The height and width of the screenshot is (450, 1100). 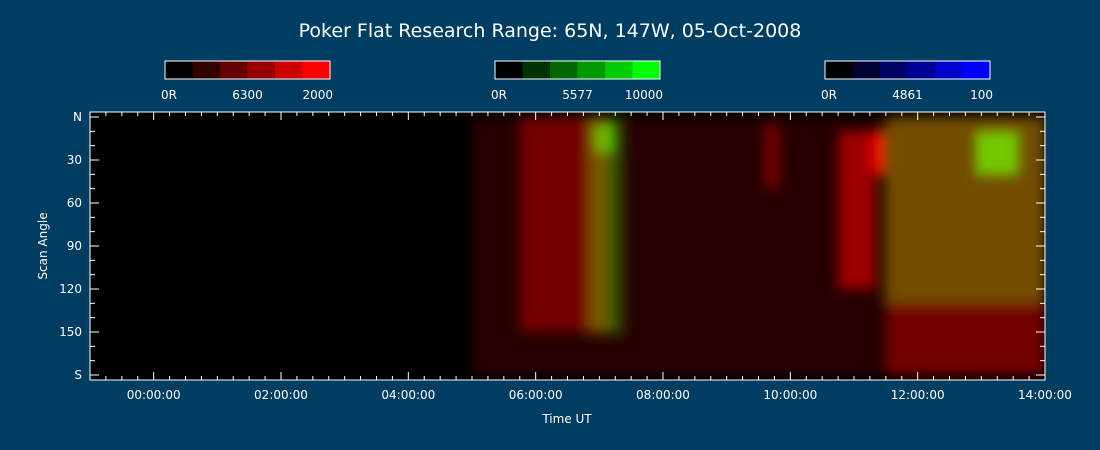 What do you see at coordinates (499, 95) in the screenshot?
I see `colorbar-5577-min-label: 0R` at bounding box center [499, 95].